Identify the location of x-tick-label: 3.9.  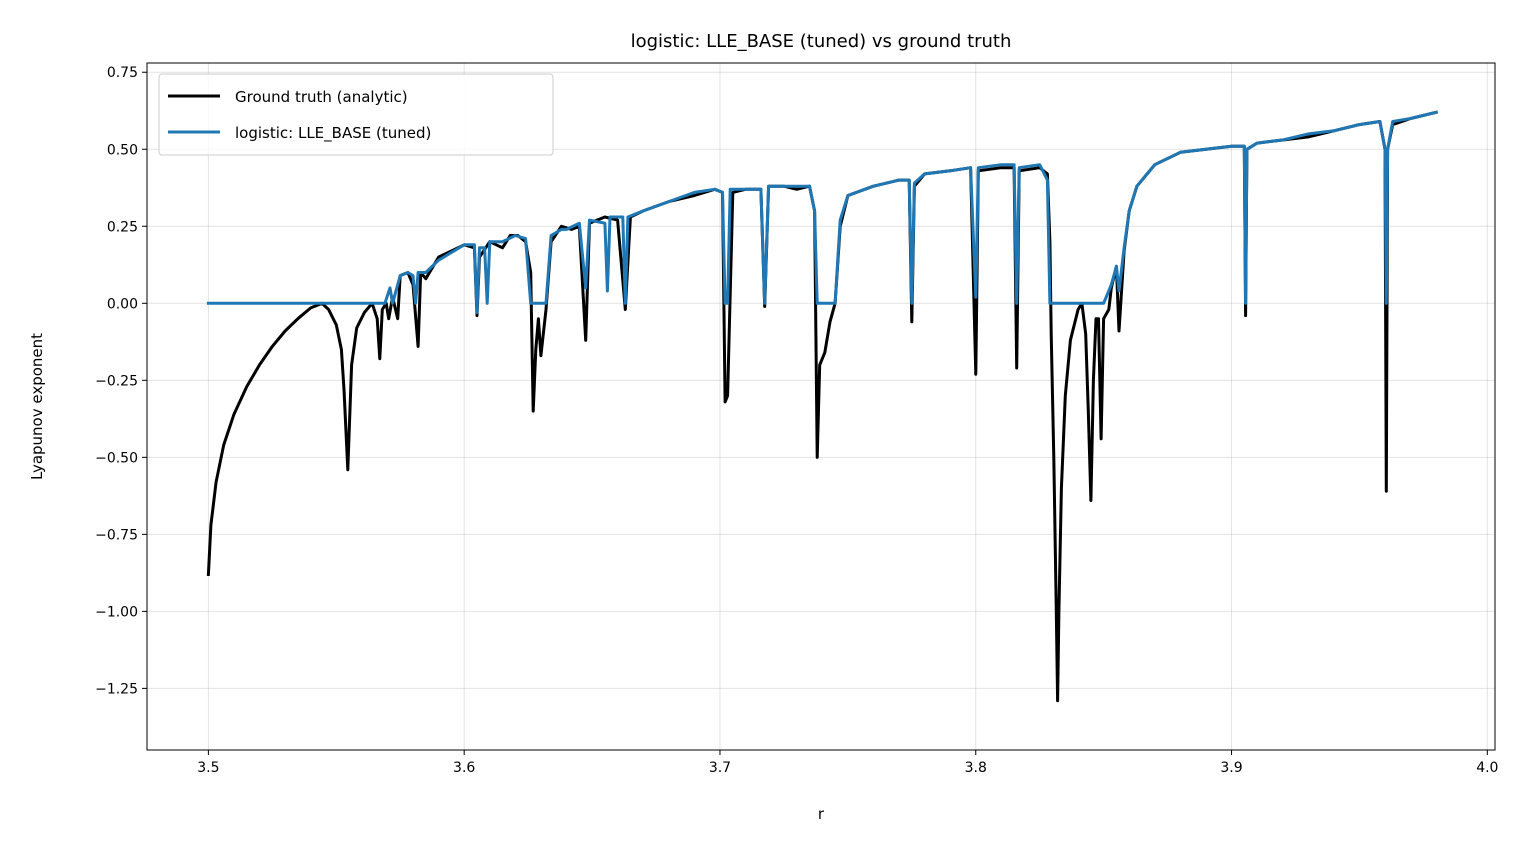
(1231, 768).